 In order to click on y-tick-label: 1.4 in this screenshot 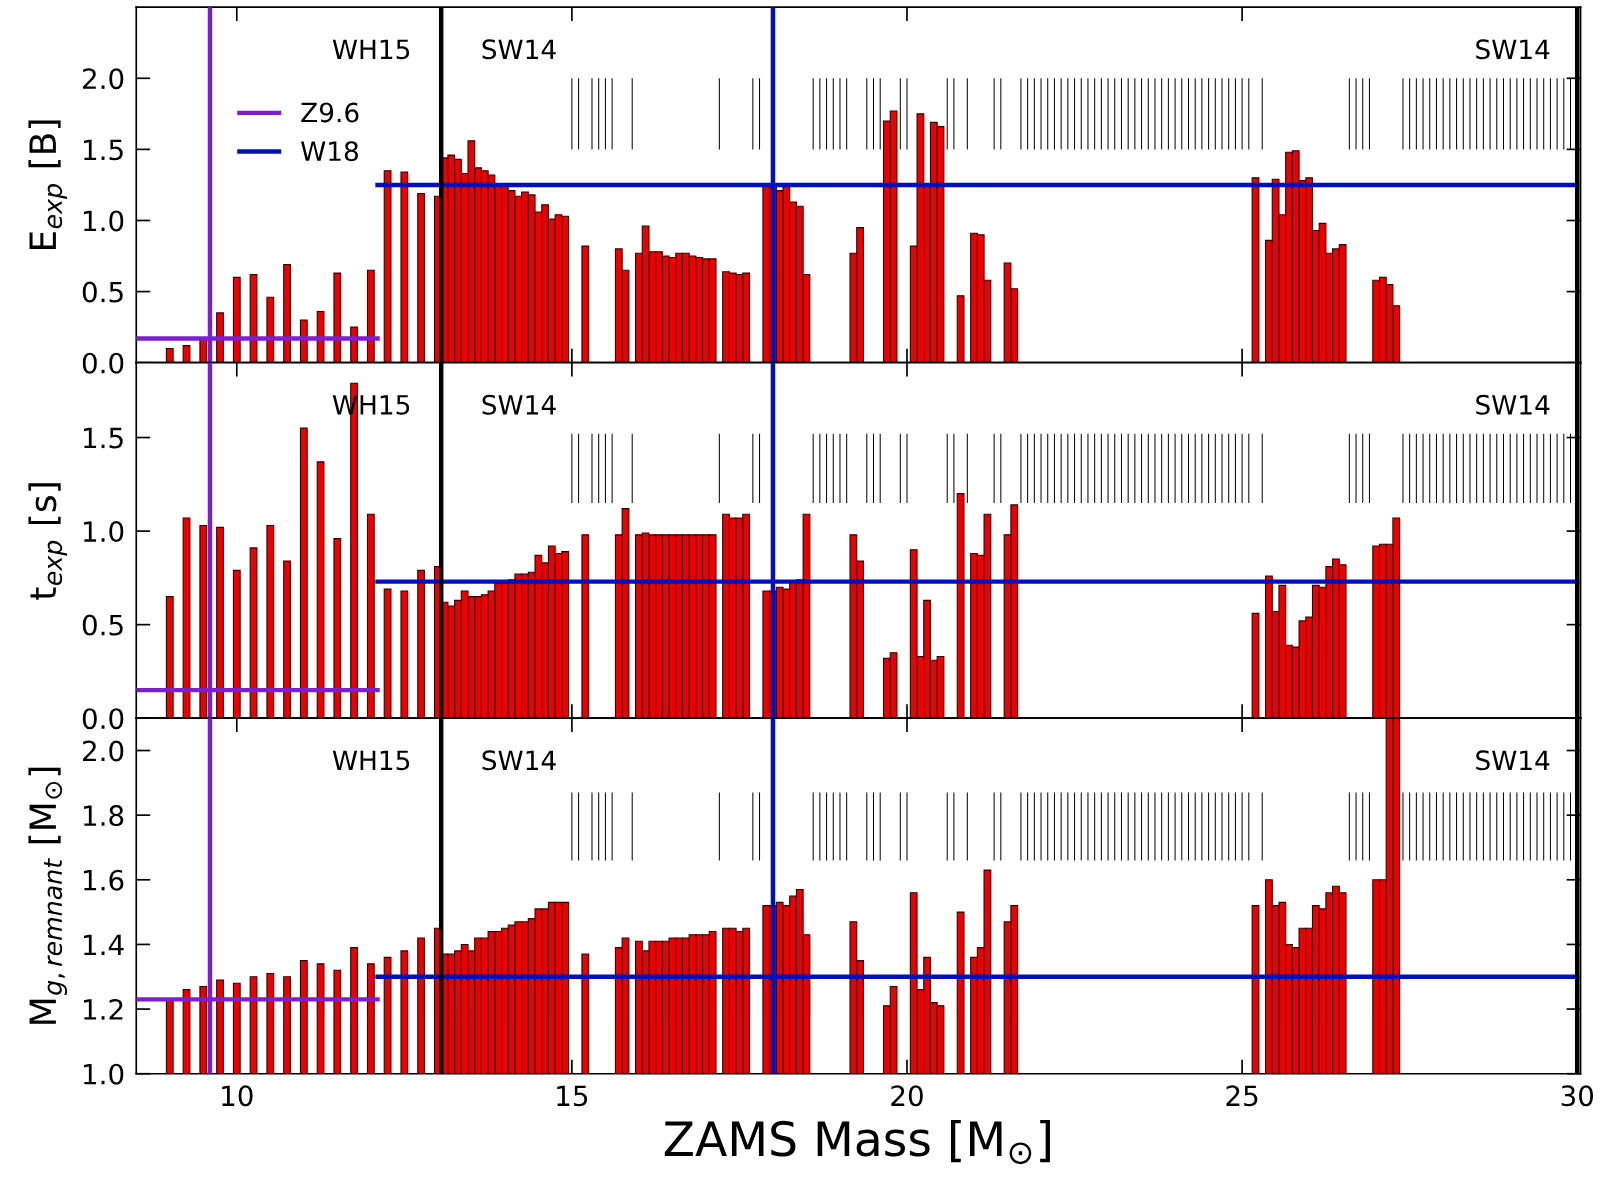, I will do `click(104, 944)`.